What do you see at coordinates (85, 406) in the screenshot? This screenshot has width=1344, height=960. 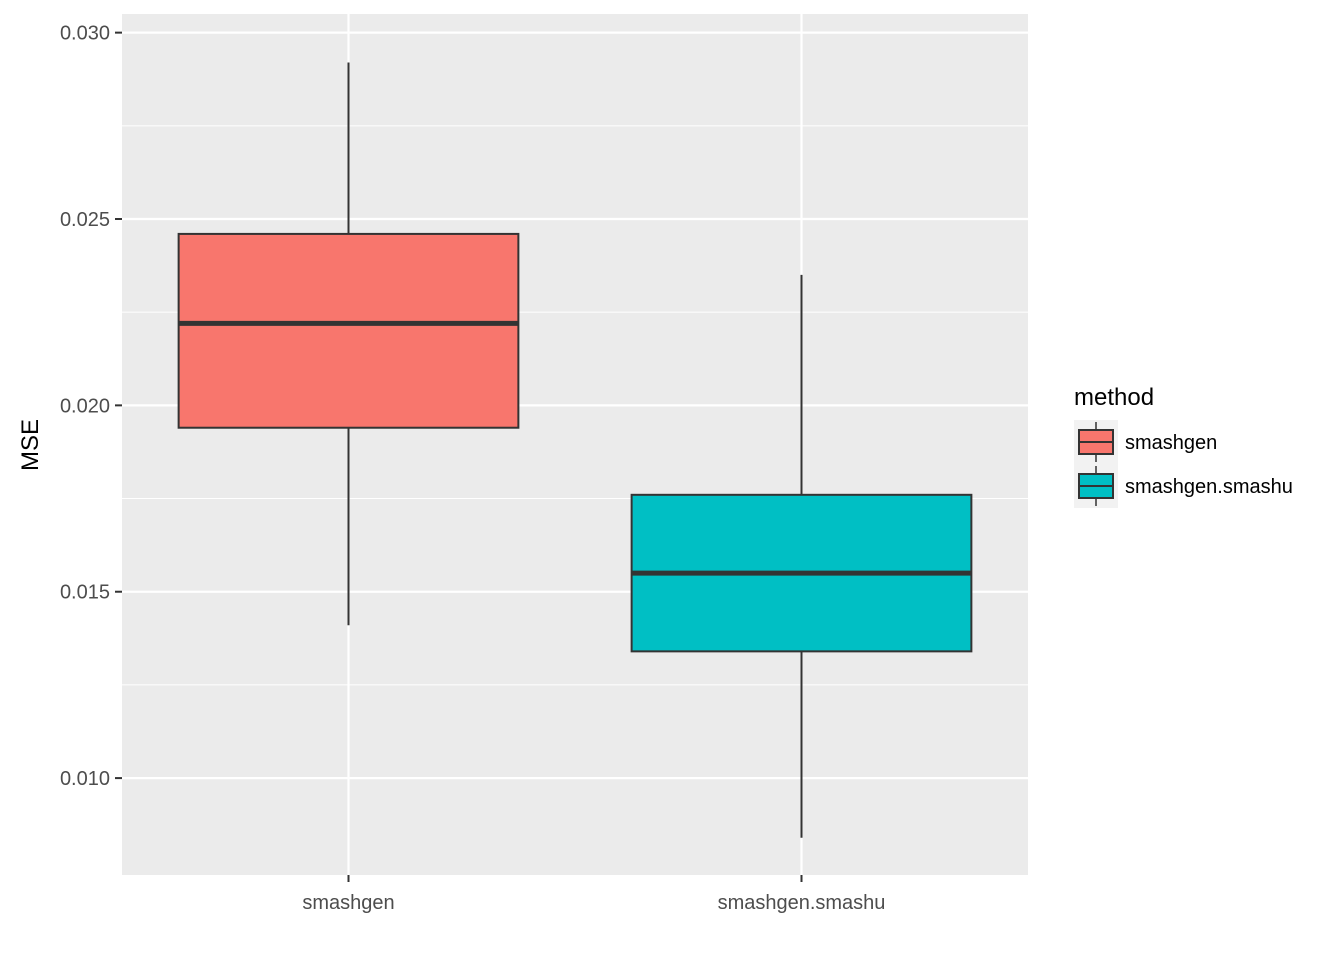 I see `y-tick-label-2: 0.020` at bounding box center [85, 406].